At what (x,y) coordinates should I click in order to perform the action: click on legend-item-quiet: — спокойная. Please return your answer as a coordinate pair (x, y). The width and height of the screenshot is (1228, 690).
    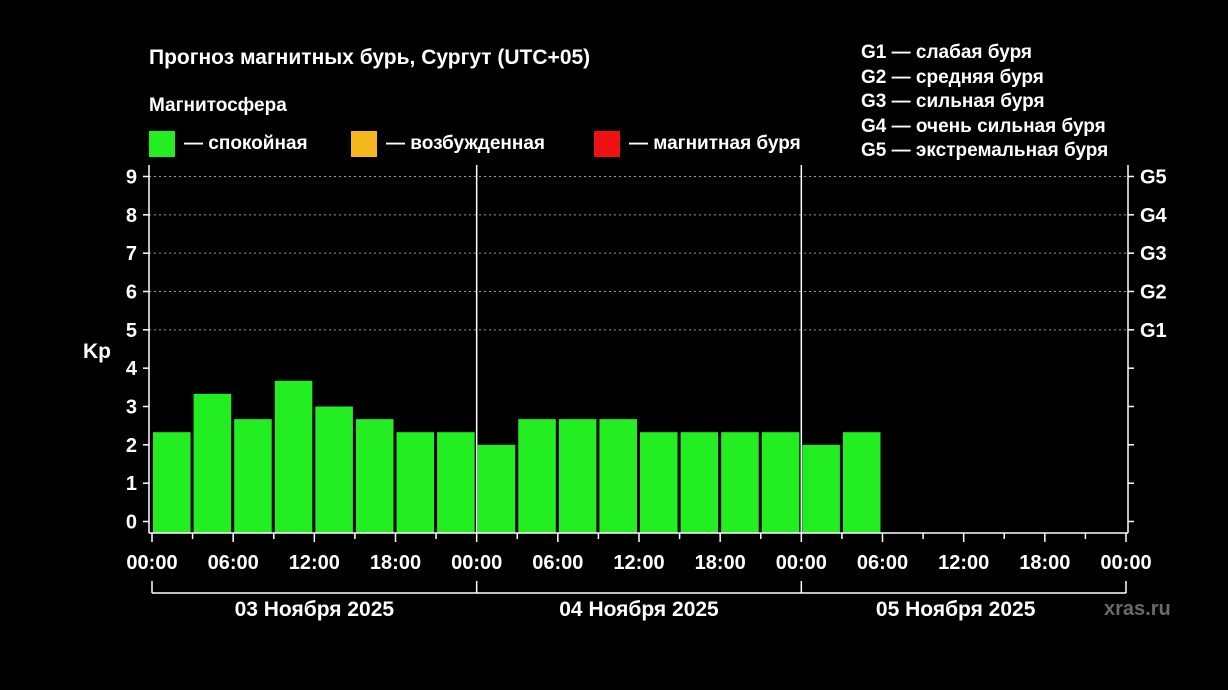
    Looking at the image, I should click on (228, 144).